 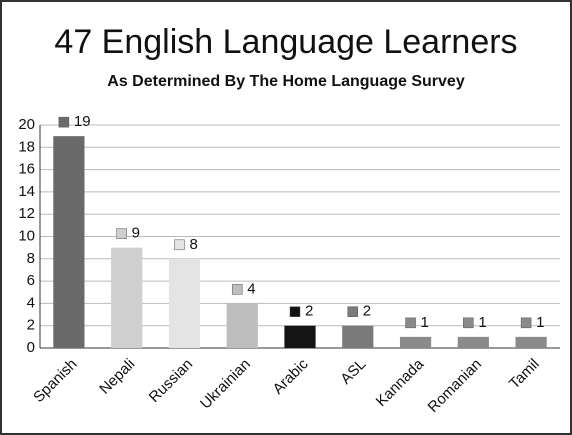 What do you see at coordinates (31, 258) in the screenshot?
I see `y-tick-label: 8` at bounding box center [31, 258].